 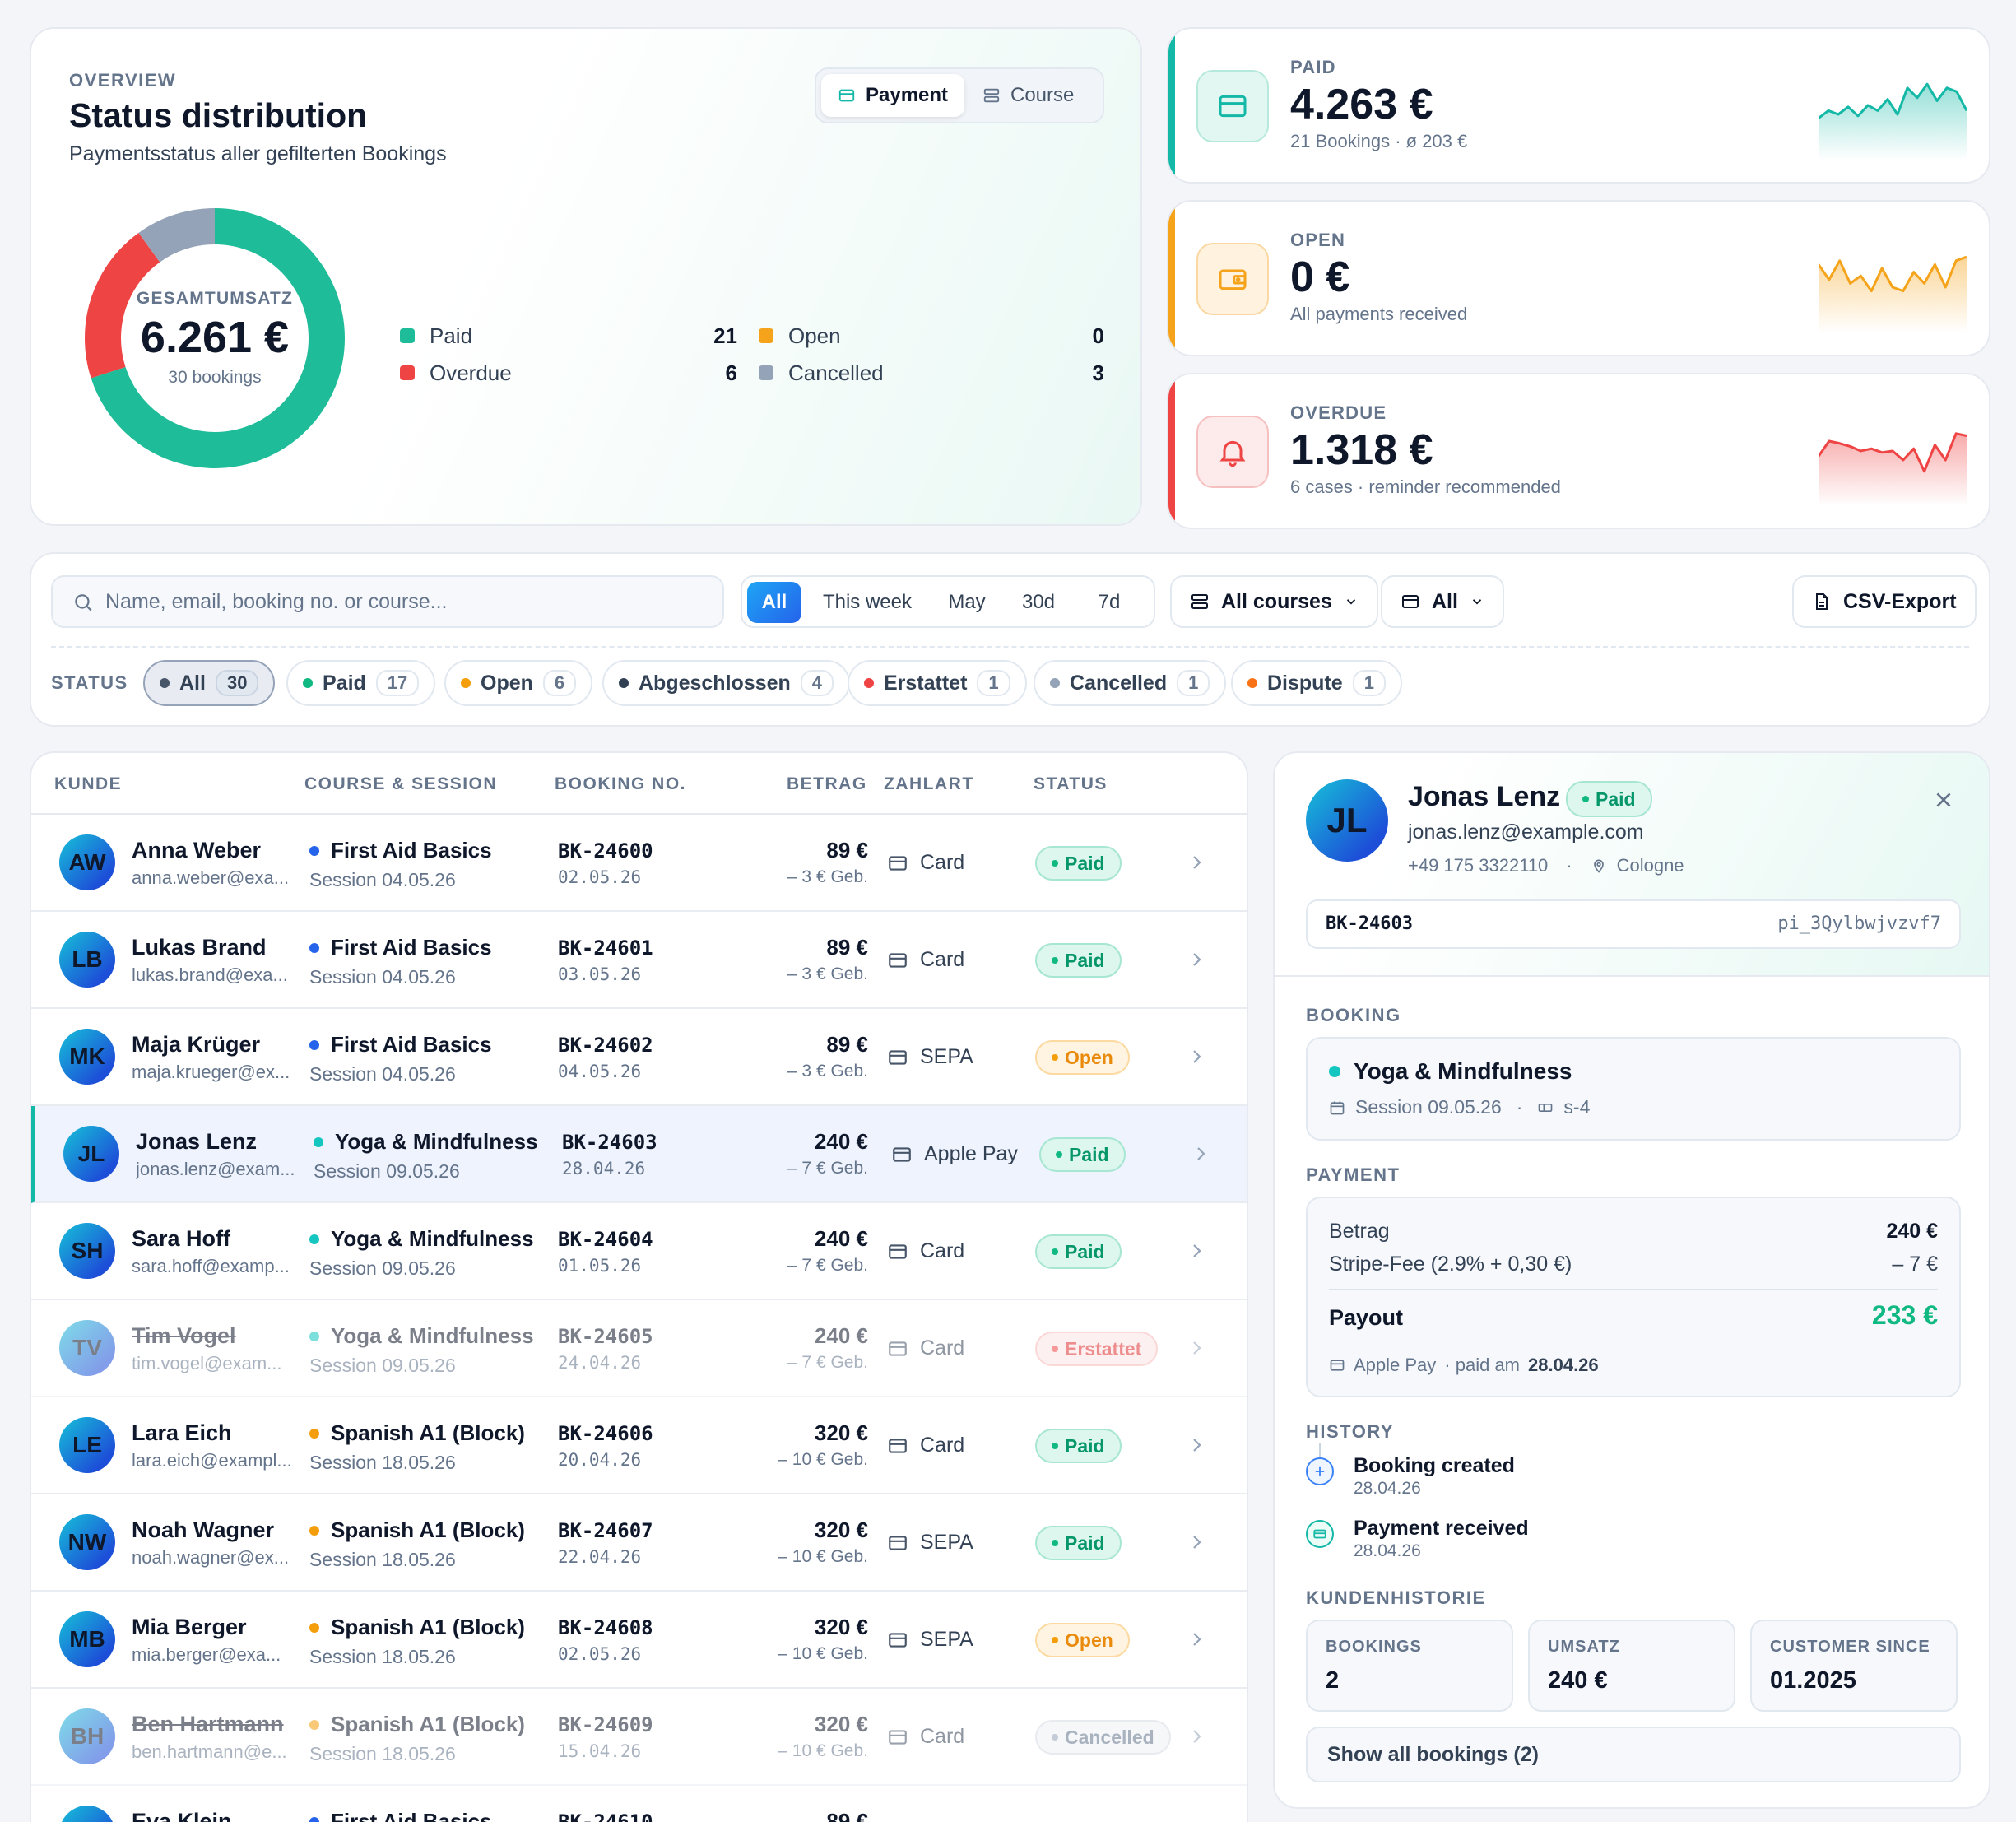 I want to click on range-7d: 7d, so click(x=1109, y=602).